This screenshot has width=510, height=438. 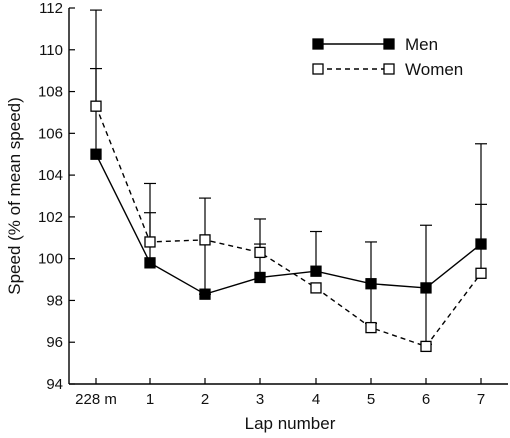 What do you see at coordinates (205, 399) in the screenshot?
I see `x-tick-label: 2` at bounding box center [205, 399].